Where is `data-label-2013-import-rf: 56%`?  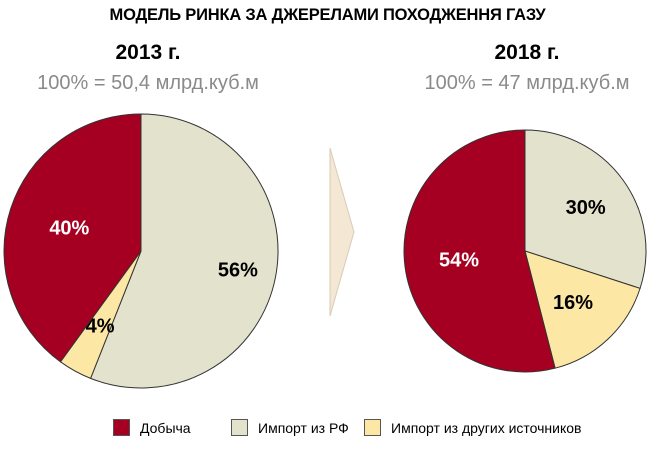 data-label-2013-import-rf: 56% is located at coordinates (238, 270).